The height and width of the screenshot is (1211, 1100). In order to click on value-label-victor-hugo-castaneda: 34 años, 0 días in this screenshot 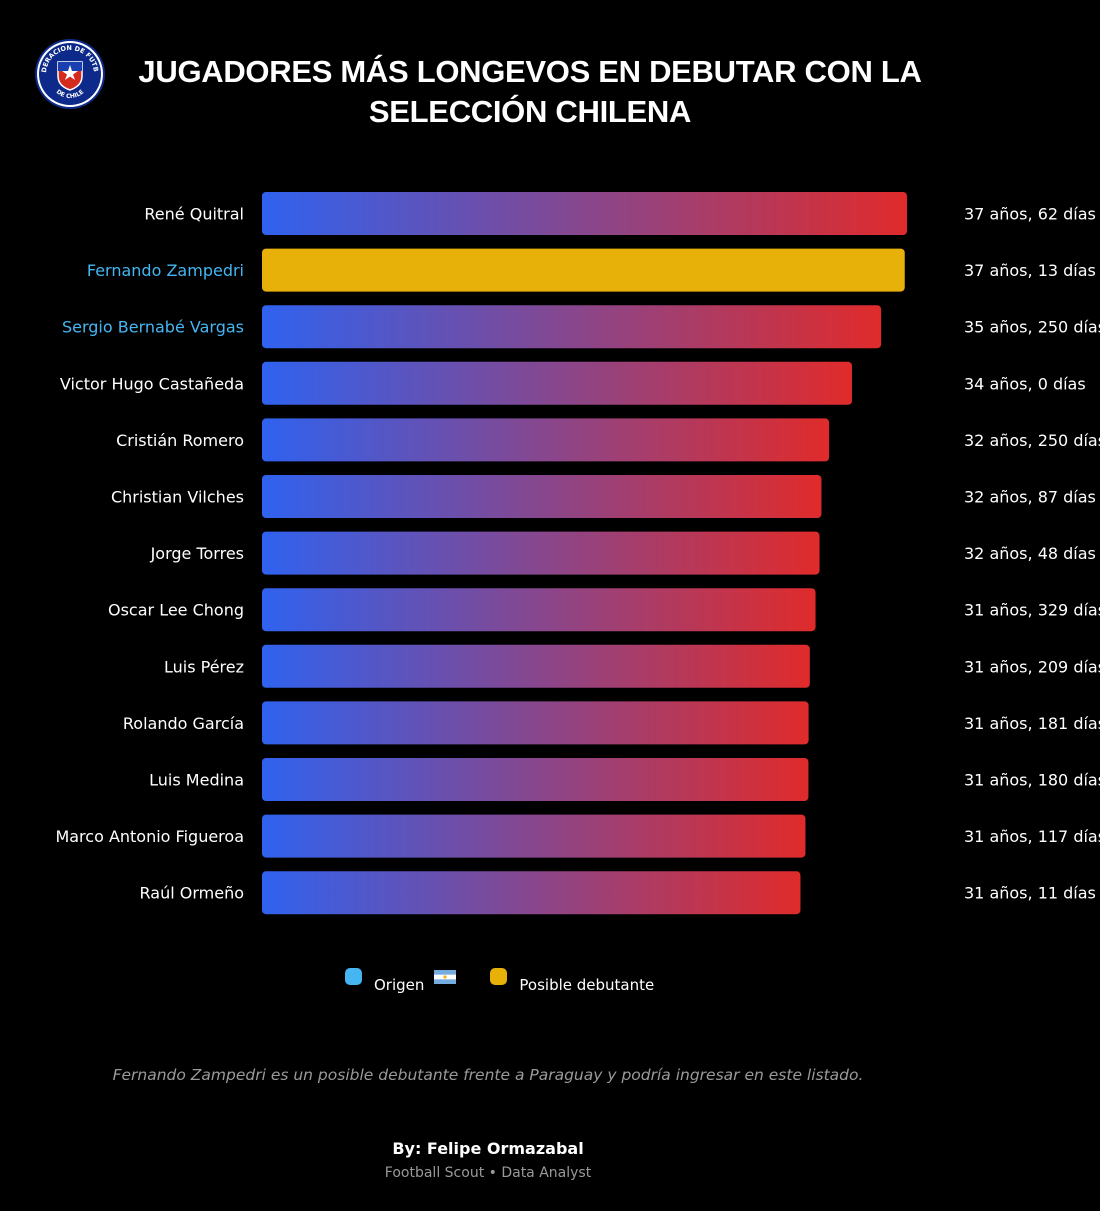, I will do `click(1025, 383)`.